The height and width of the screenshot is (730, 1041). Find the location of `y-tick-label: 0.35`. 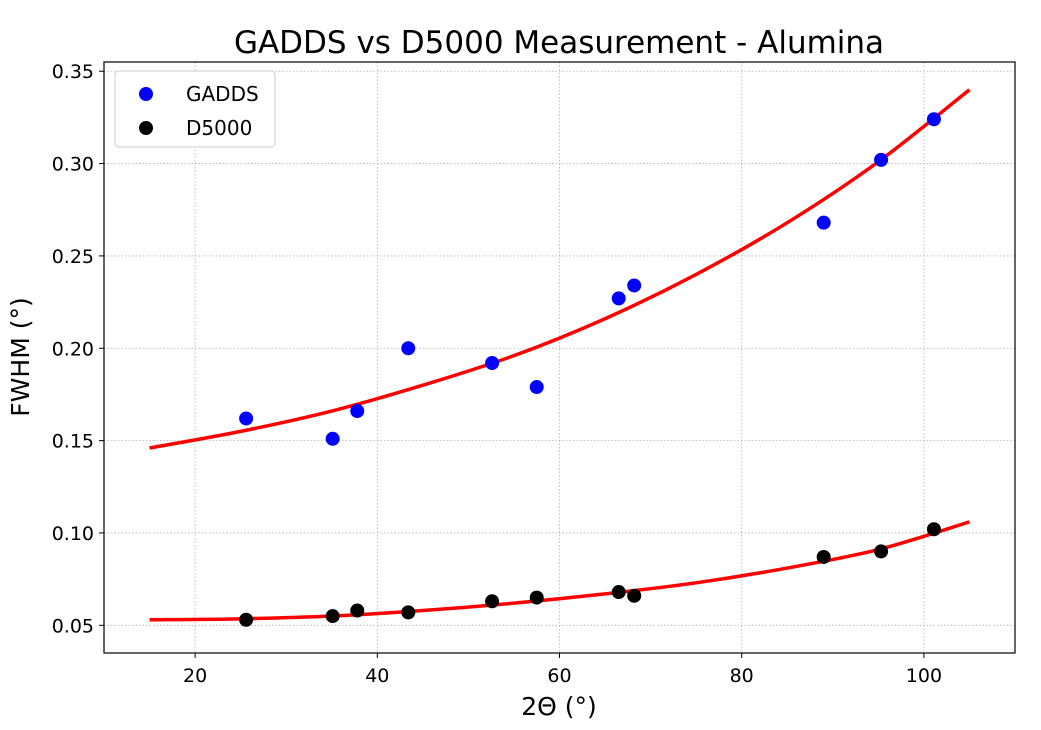

y-tick-label: 0.35 is located at coordinates (73, 72).